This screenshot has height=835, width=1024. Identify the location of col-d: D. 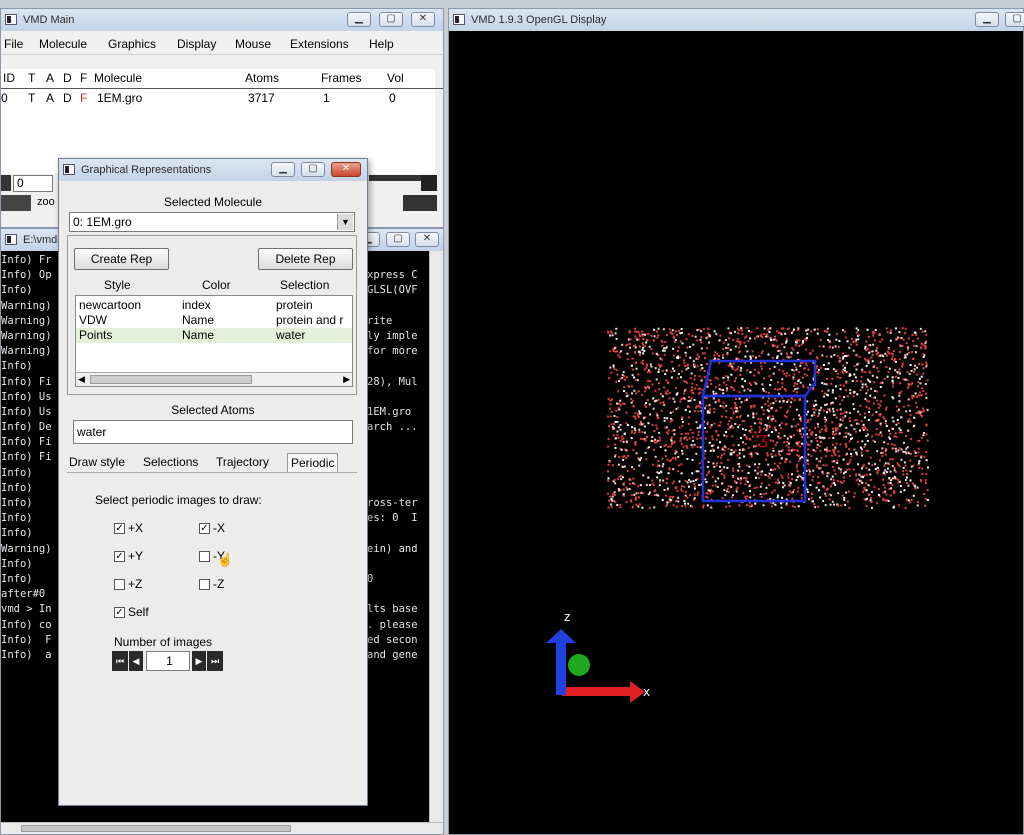
(67, 78).